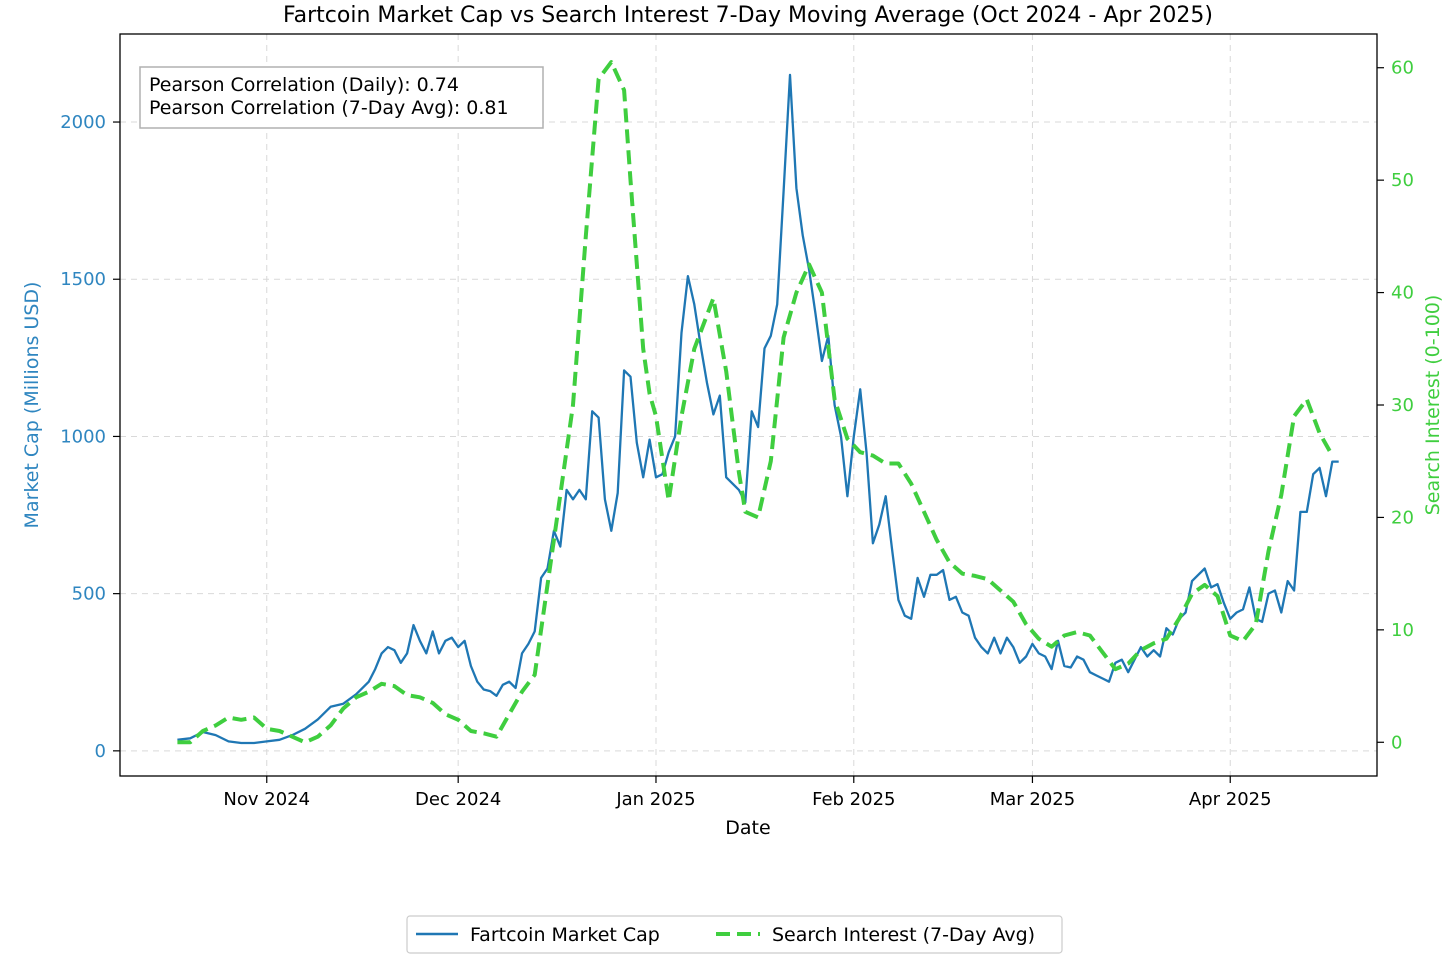 The height and width of the screenshot is (960, 1456). Describe the element at coordinates (89, 594) in the screenshot. I see `y-tick-label-left: 500` at that location.